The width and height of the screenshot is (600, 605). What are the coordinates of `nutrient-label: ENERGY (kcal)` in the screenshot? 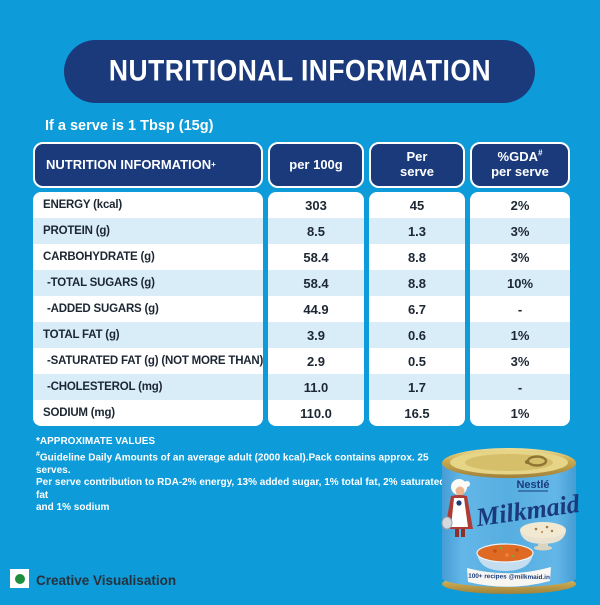 It's located at (82, 205).